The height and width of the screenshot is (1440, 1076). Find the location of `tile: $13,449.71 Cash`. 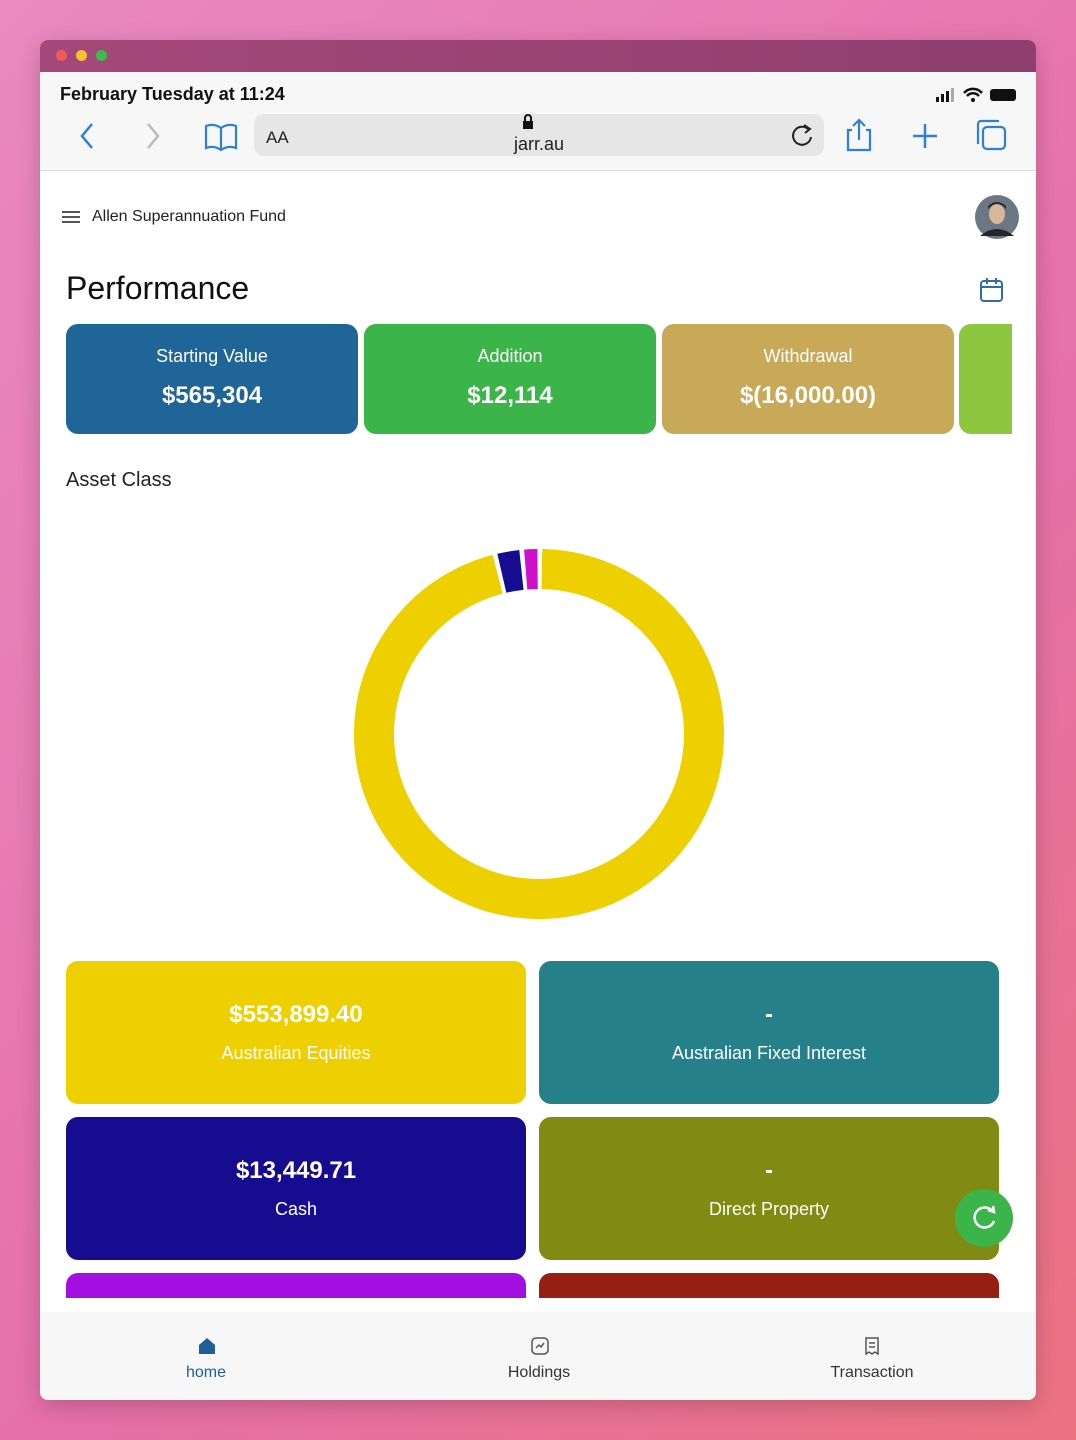

tile: $13,449.71 Cash is located at coordinates (296, 1188).